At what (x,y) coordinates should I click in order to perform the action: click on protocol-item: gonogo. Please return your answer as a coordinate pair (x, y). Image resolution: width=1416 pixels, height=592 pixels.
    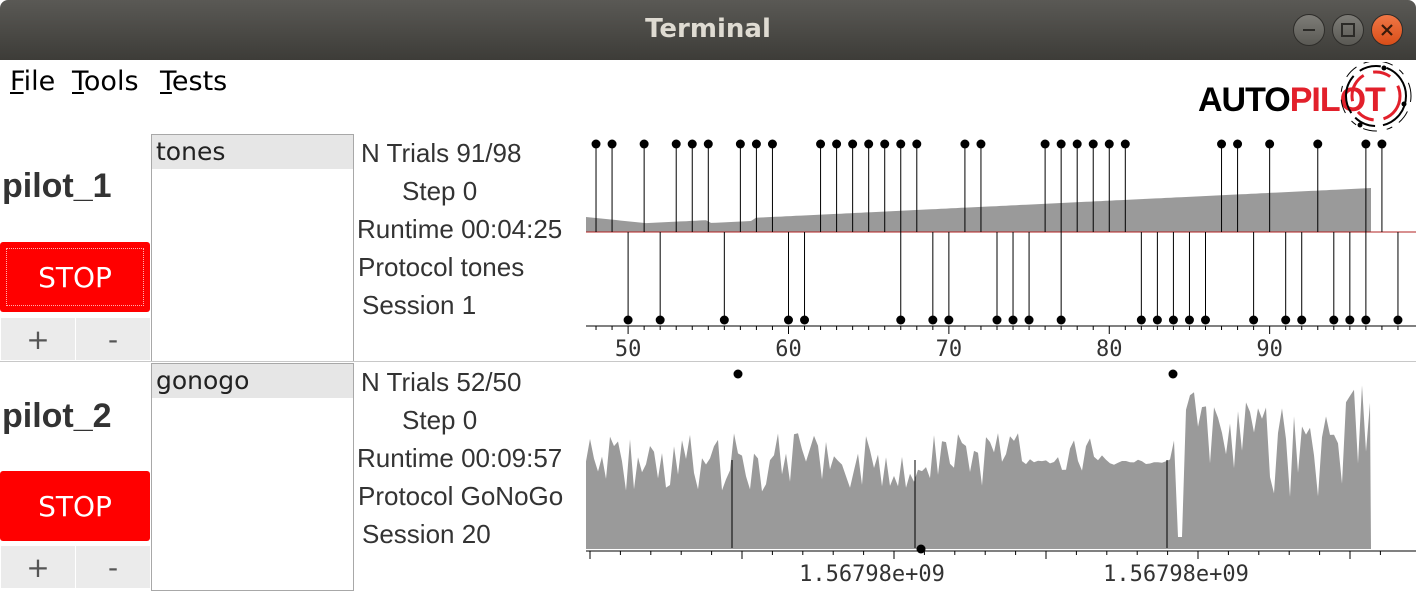
    Looking at the image, I should click on (252, 381).